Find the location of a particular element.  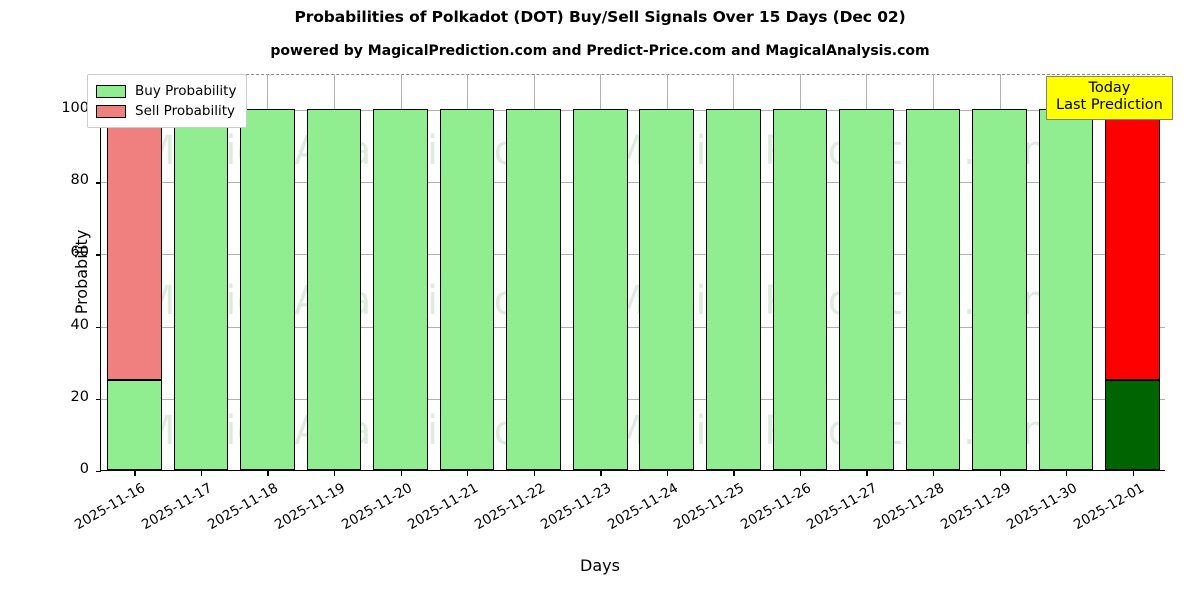

today-annotation-line1: Today is located at coordinates (1109, 88).